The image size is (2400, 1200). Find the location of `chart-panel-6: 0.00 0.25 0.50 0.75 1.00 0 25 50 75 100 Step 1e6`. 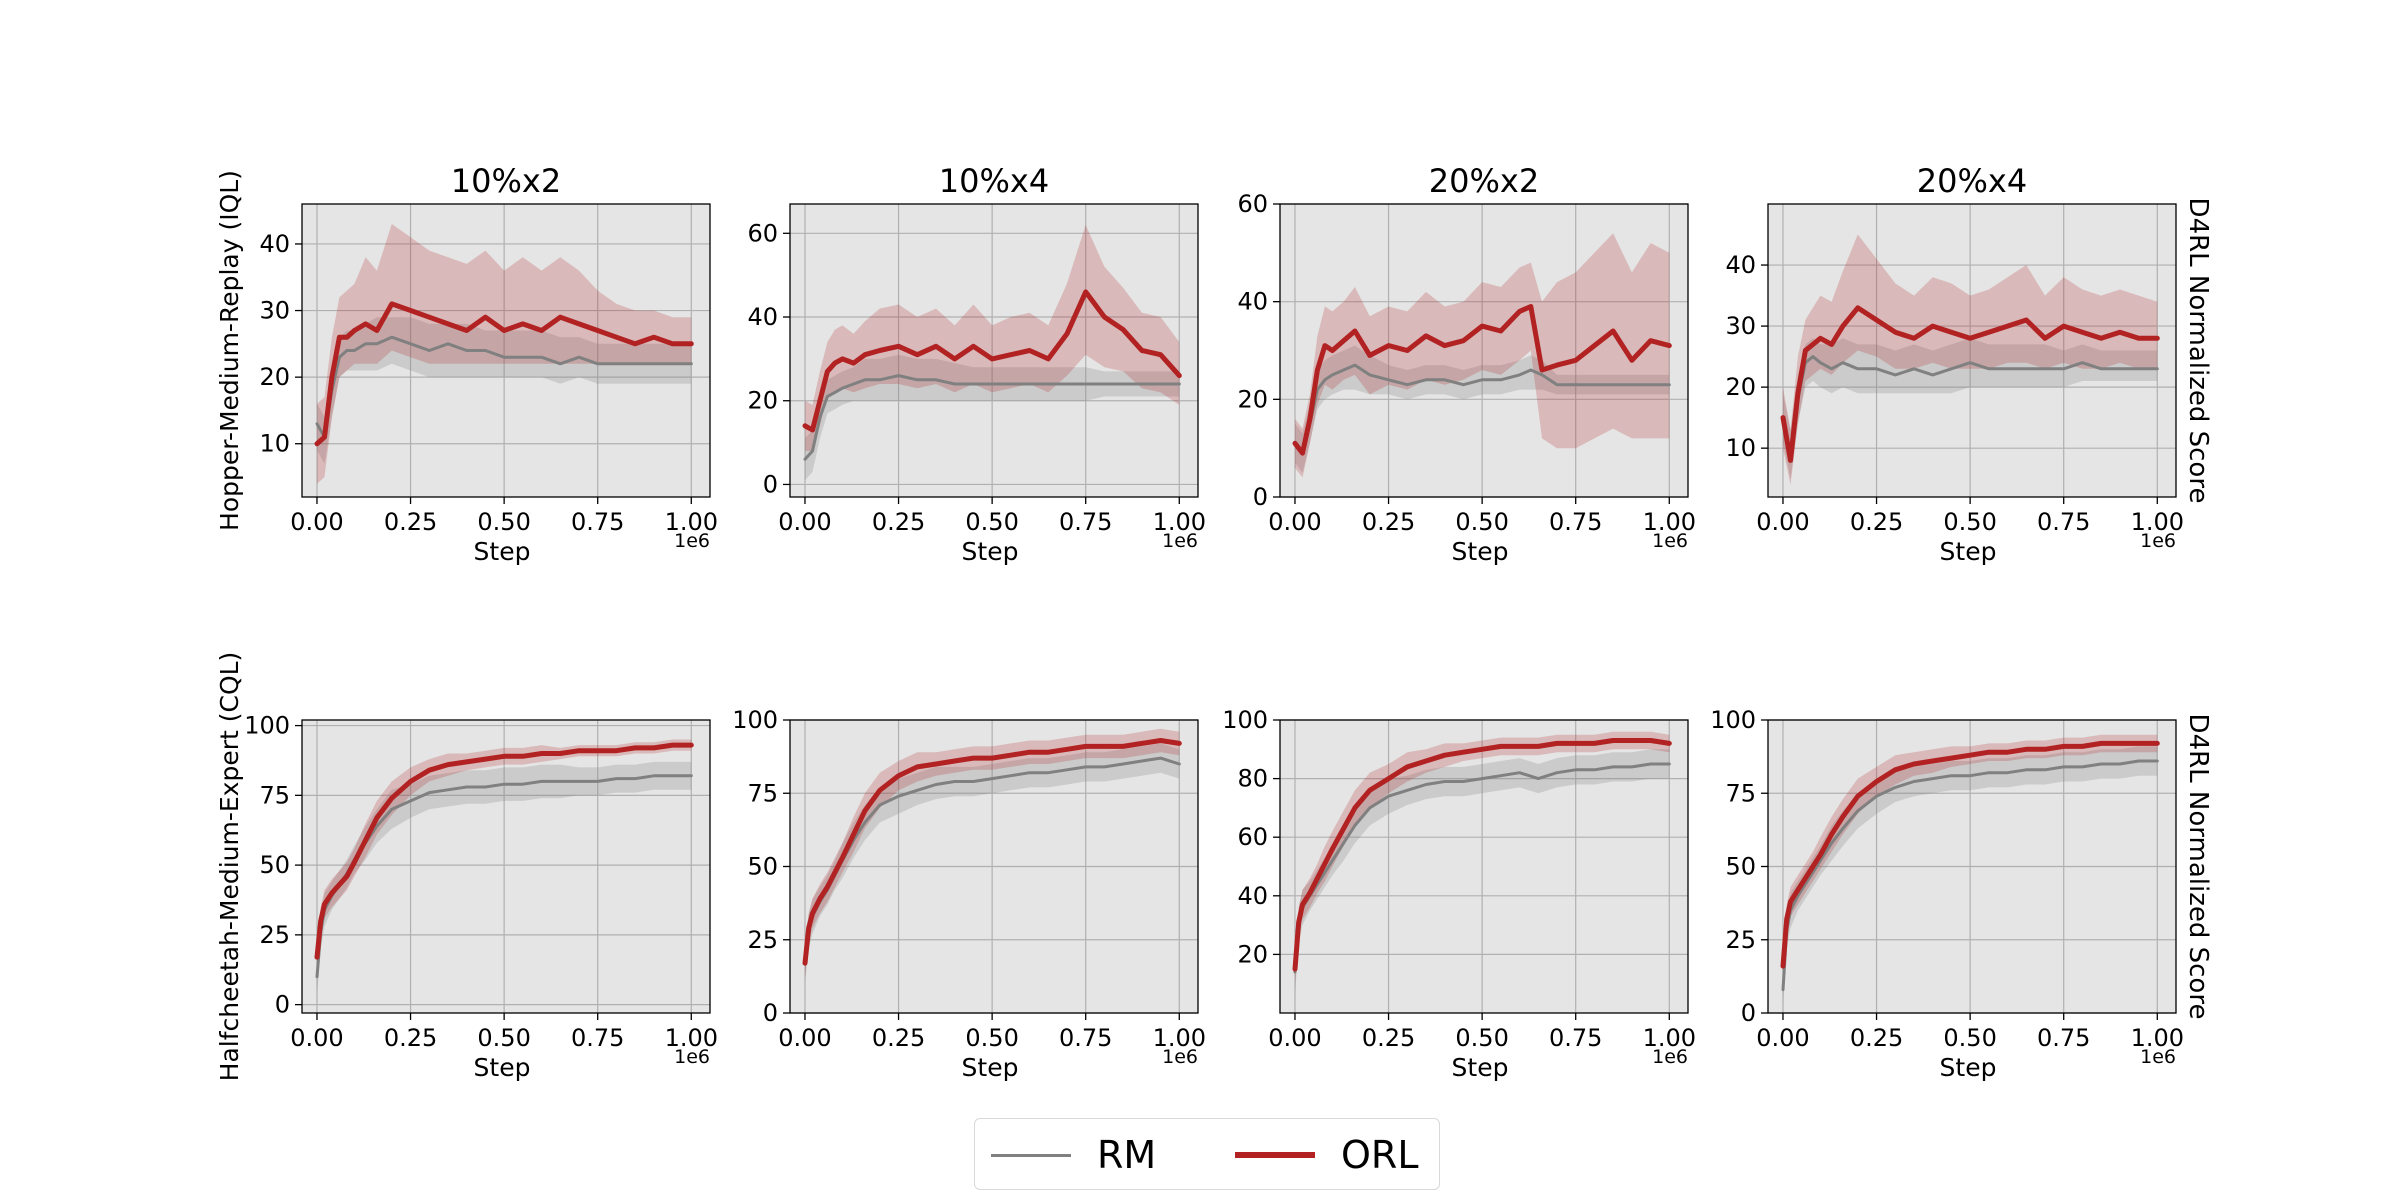

chart-panel-6: 0.00 0.25 0.50 0.75 1.00 0 25 50 75 100 Step 1e6 is located at coordinates (969, 894).